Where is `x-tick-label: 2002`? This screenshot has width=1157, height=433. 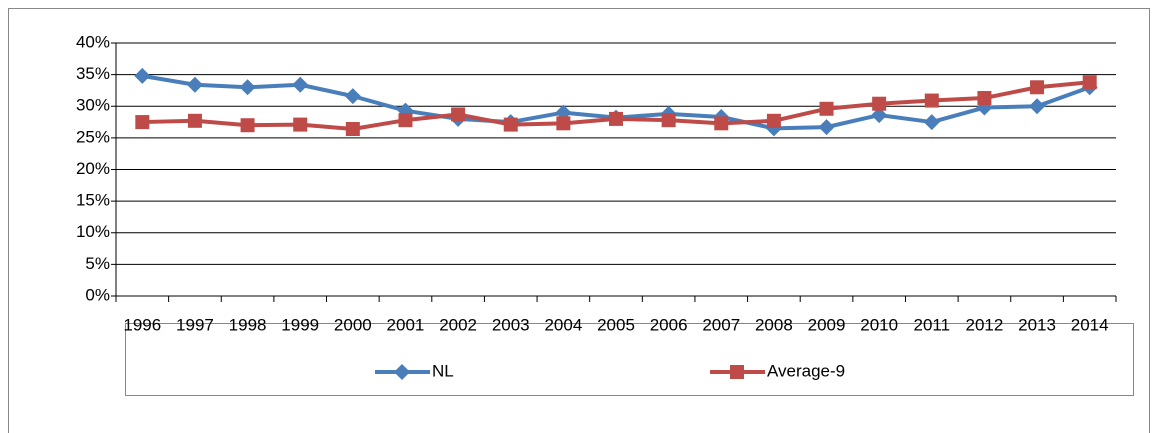
x-tick-label: 2002 is located at coordinates (458, 324).